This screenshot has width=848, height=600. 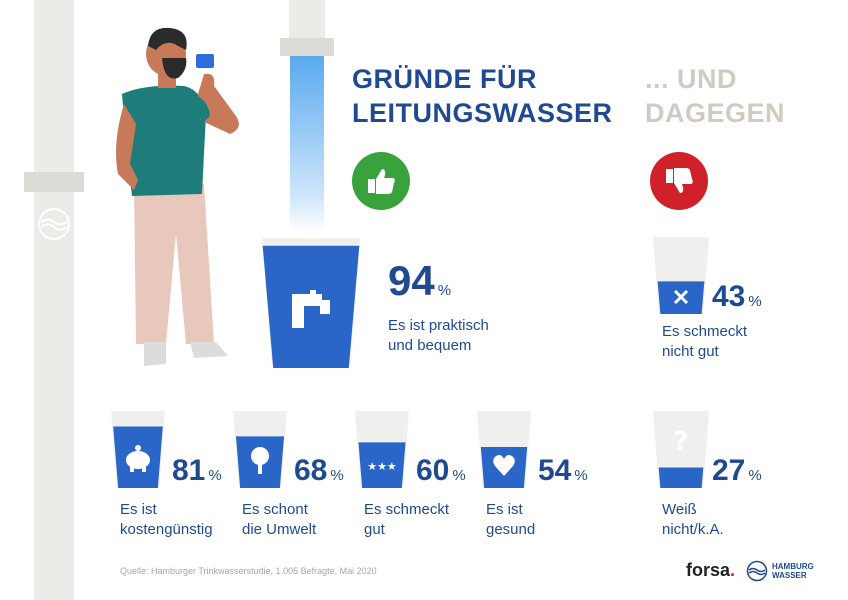 I want to click on tree-icon, so click(x=260, y=460).